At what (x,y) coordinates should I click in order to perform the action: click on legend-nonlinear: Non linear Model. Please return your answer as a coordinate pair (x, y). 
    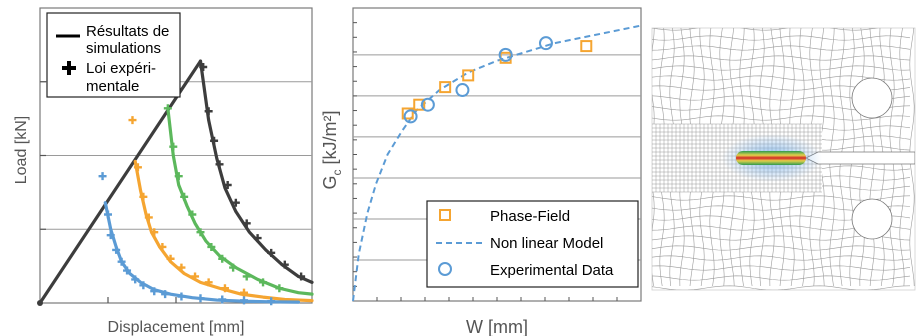
    Looking at the image, I should click on (546, 243).